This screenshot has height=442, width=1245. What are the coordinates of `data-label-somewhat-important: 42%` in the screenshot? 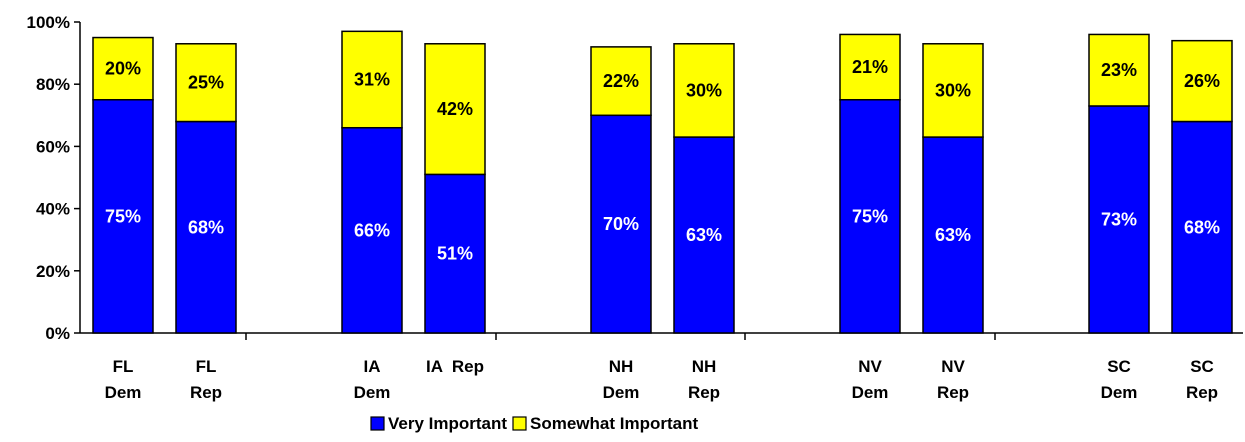 It's located at (455, 109).